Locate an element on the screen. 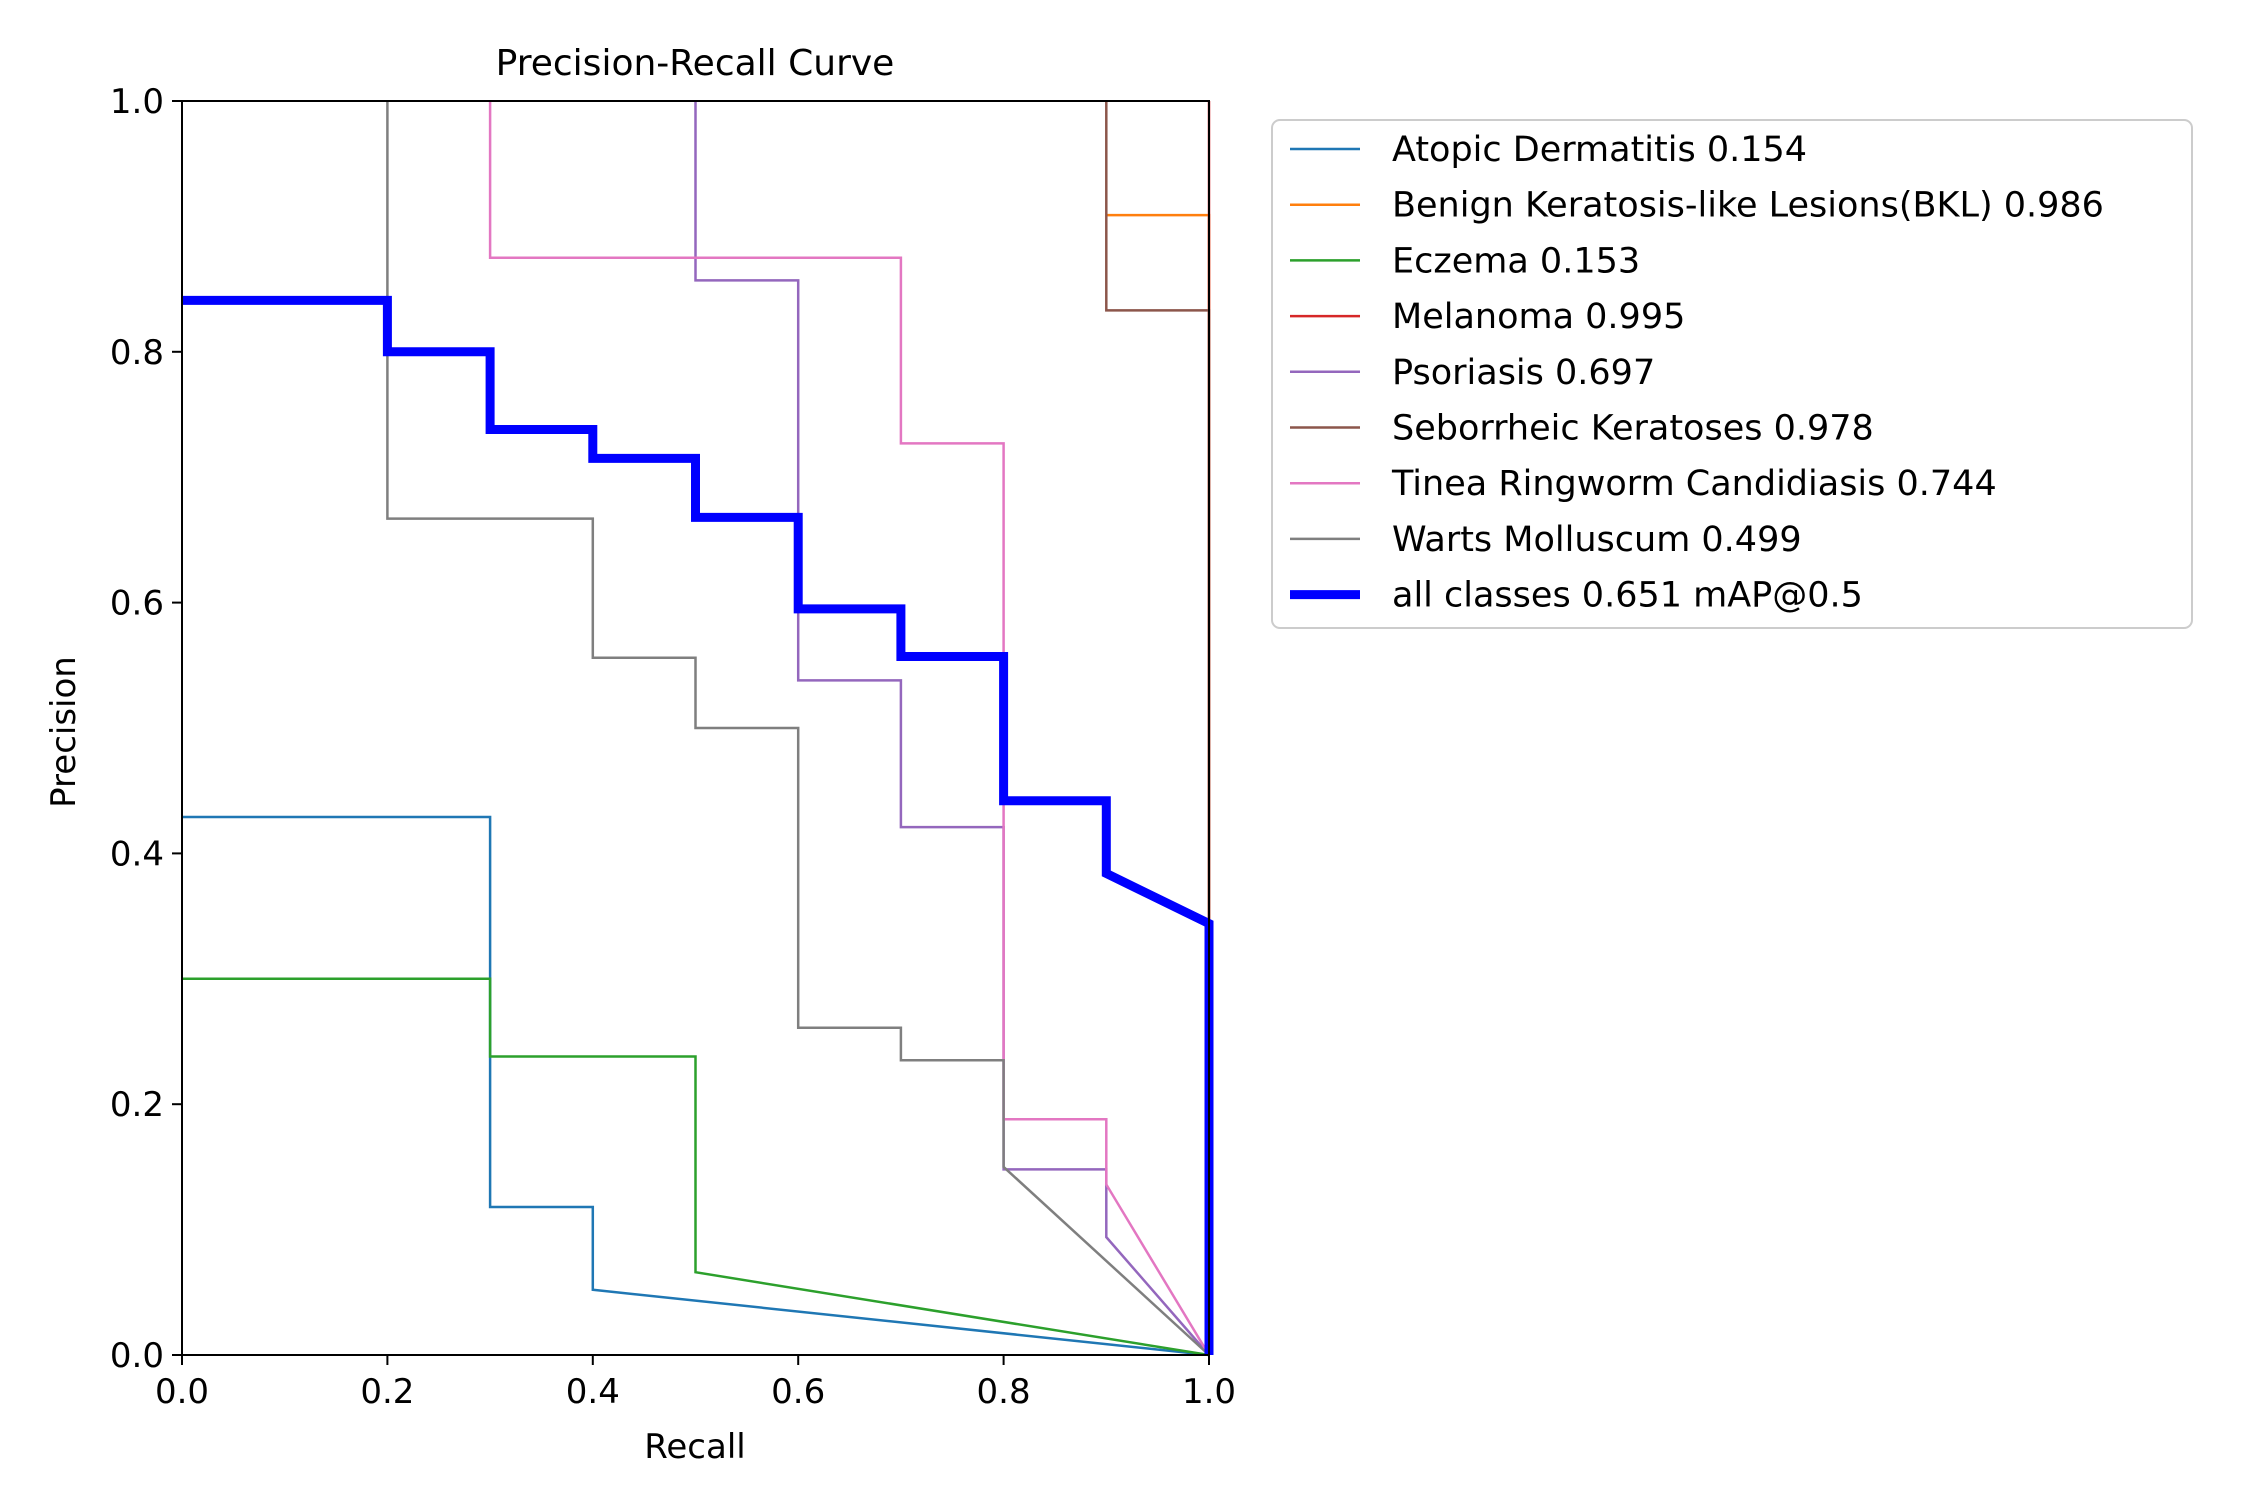  x-tick-label: 0.6 is located at coordinates (798, 1392).